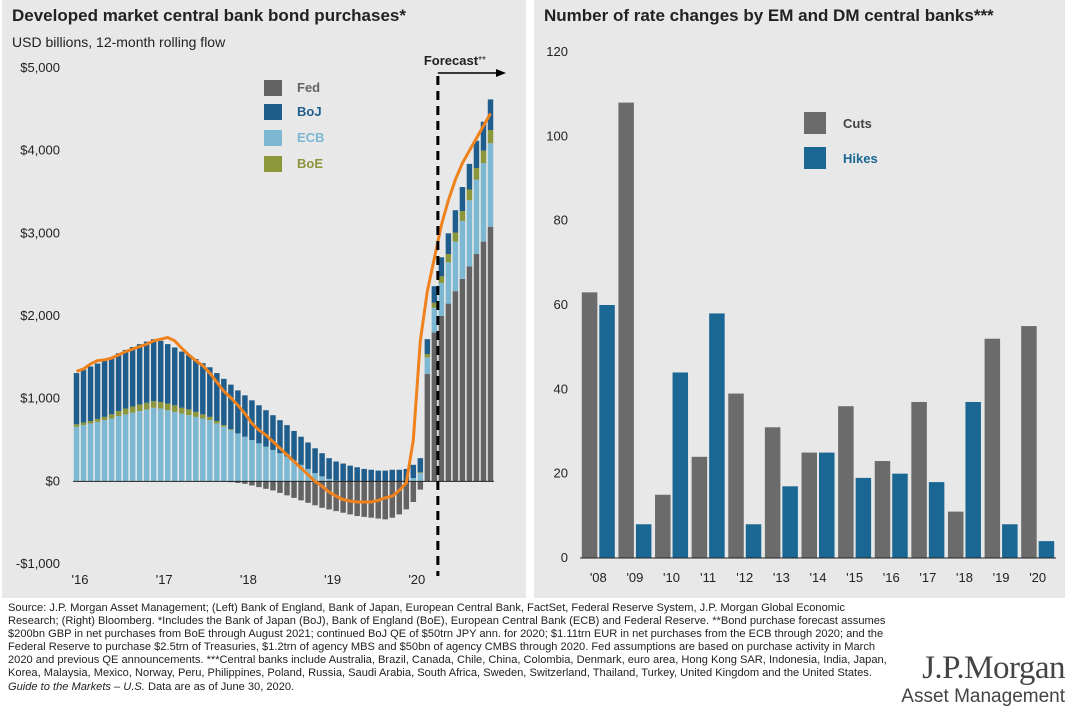 This screenshot has height=721, width=1069. I want to click on legend-label-fed: Fed, so click(308, 87).